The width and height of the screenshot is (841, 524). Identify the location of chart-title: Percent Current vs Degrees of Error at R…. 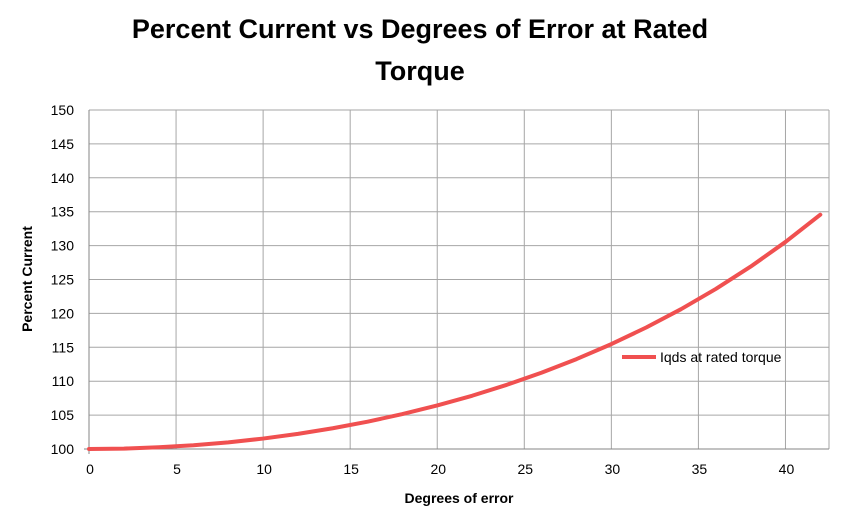
(420, 50).